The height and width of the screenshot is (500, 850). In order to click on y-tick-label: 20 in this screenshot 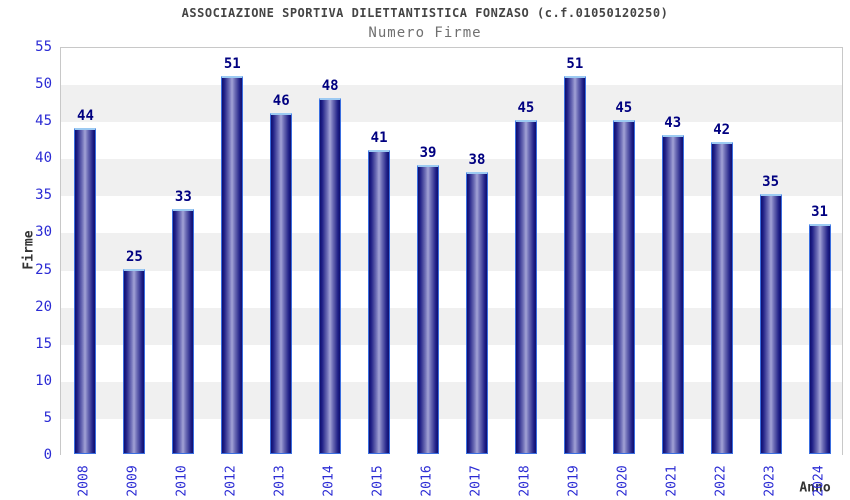, I will do `click(43, 306)`.